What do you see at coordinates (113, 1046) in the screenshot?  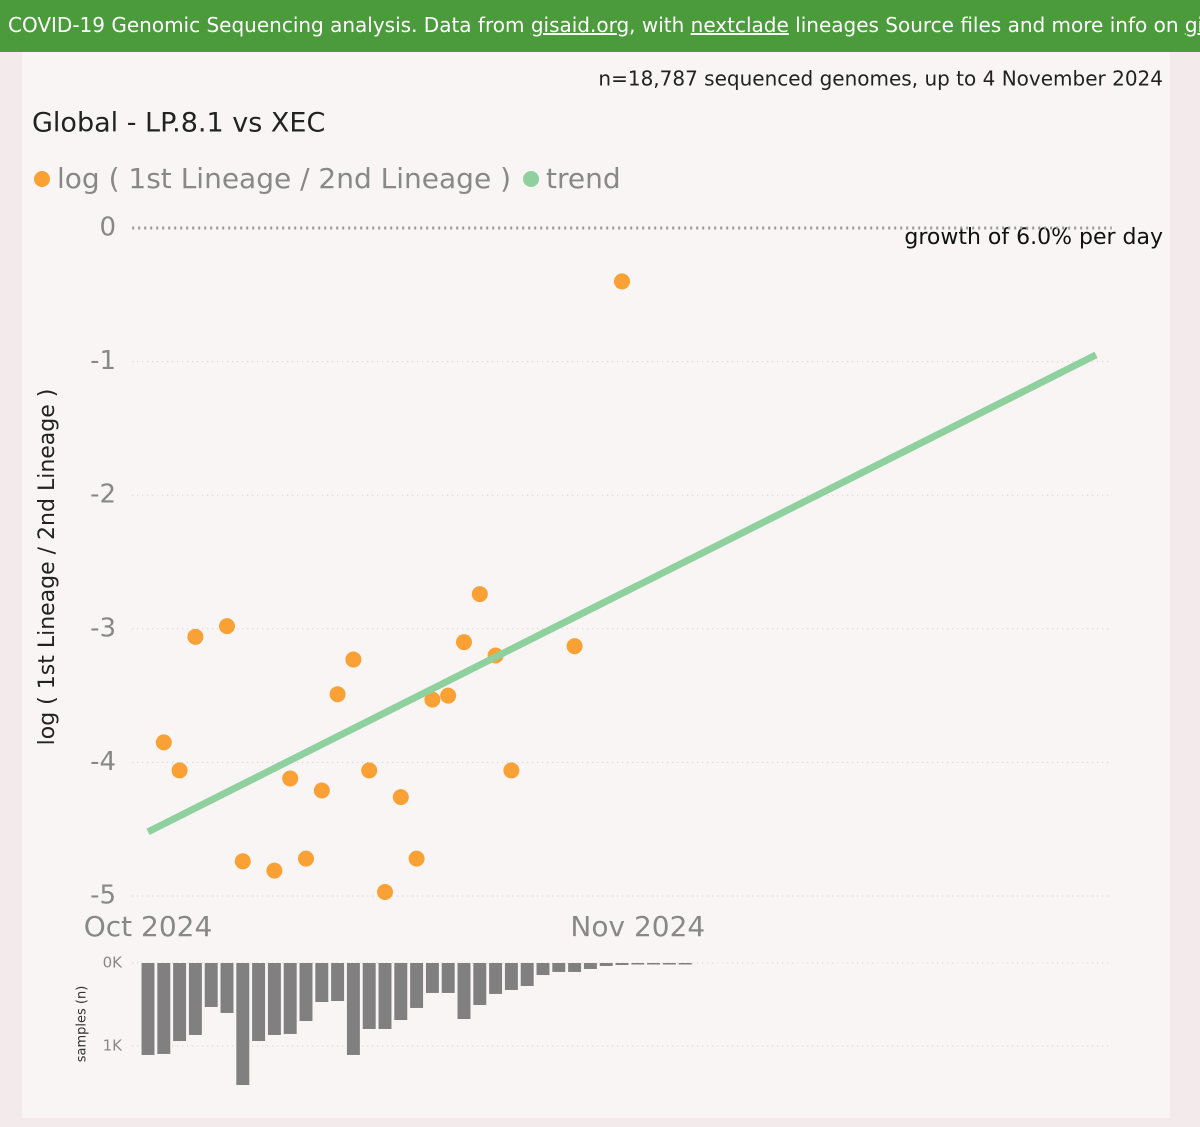 I see `y-tick-label: 1K` at bounding box center [113, 1046].